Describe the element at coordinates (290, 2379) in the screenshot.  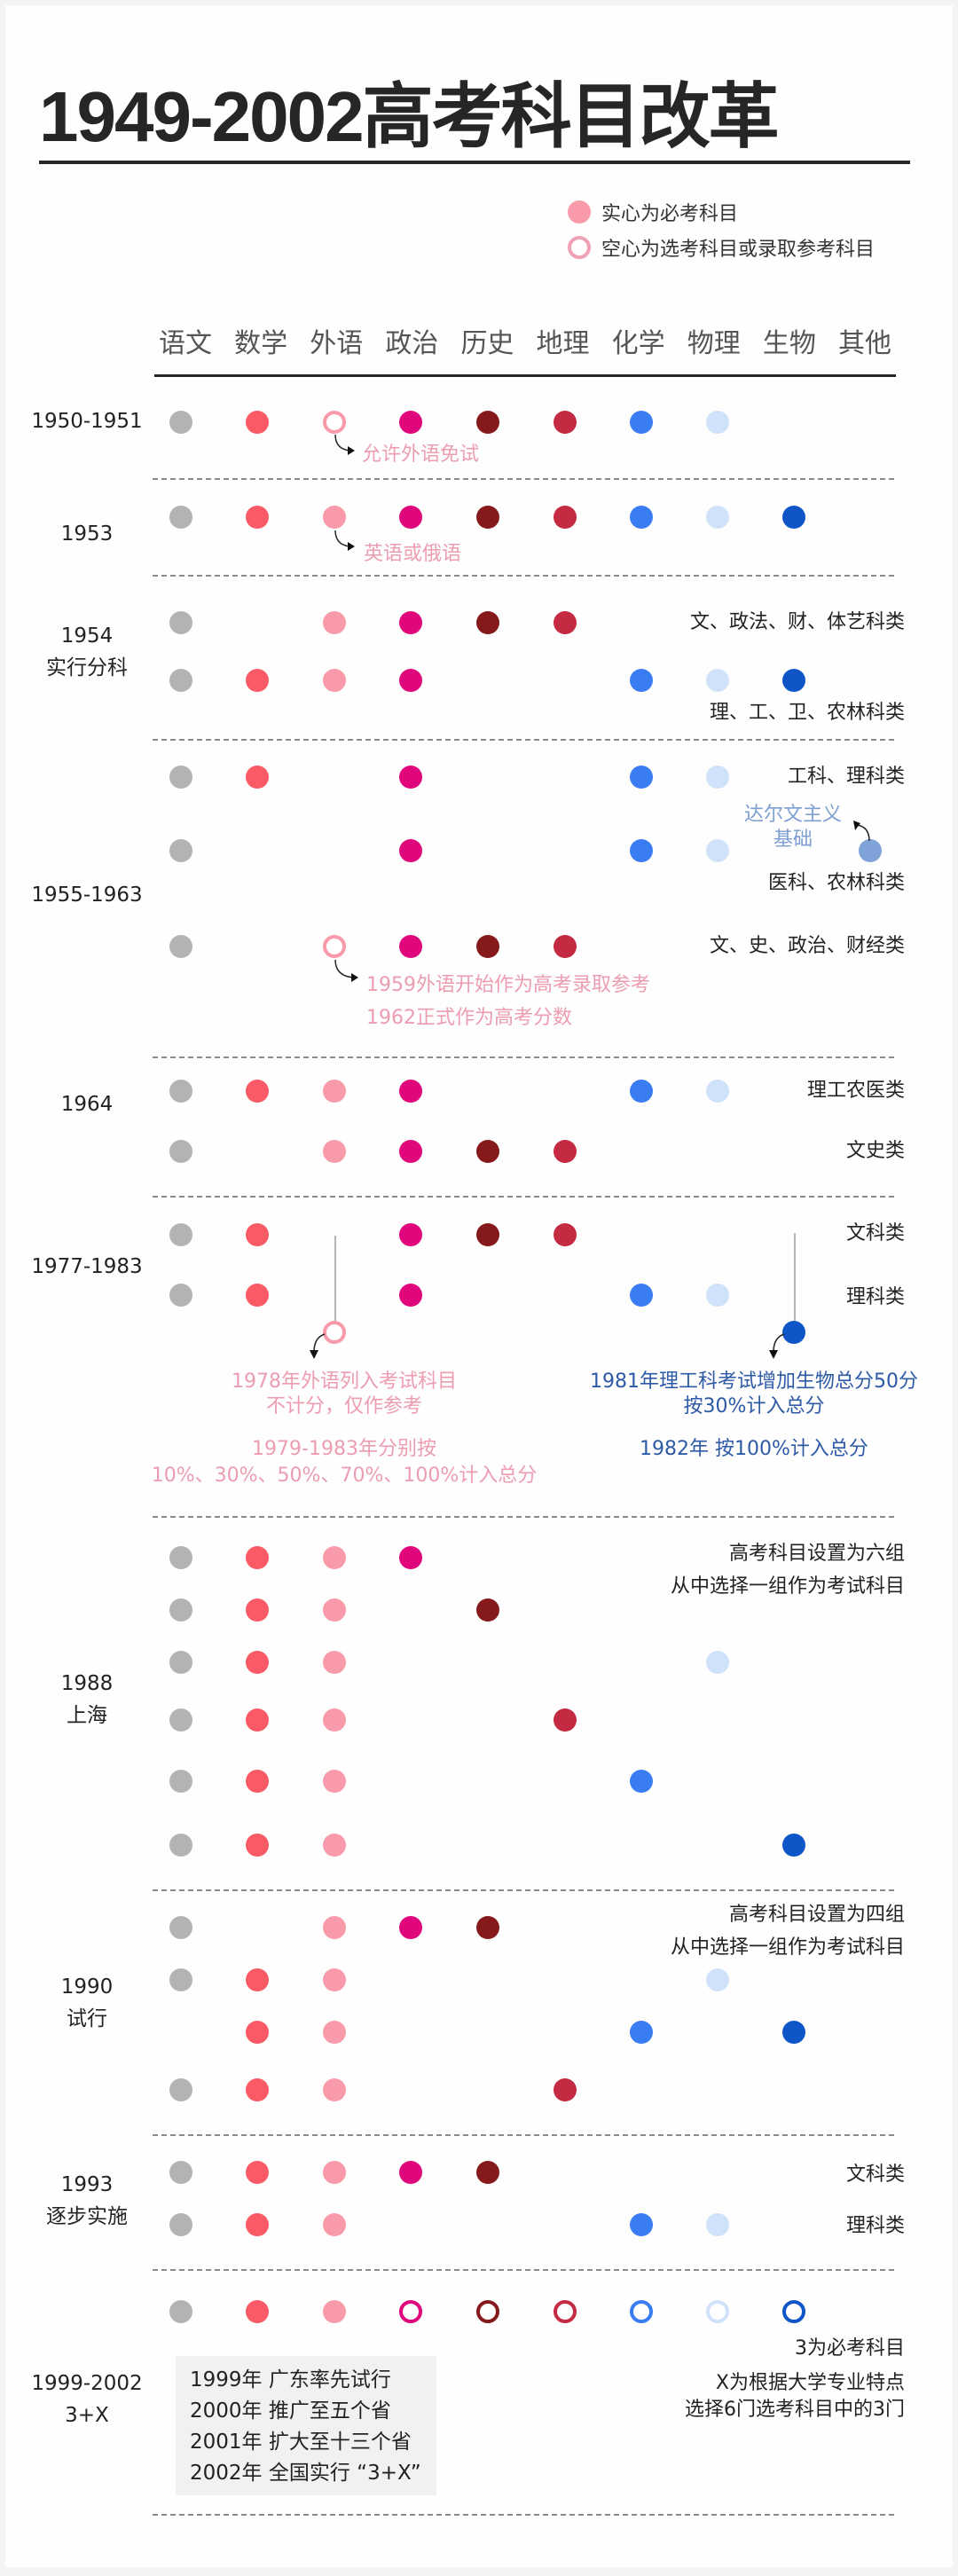
I see `rollout-1999: 1999年 广东率先试行` at that location.